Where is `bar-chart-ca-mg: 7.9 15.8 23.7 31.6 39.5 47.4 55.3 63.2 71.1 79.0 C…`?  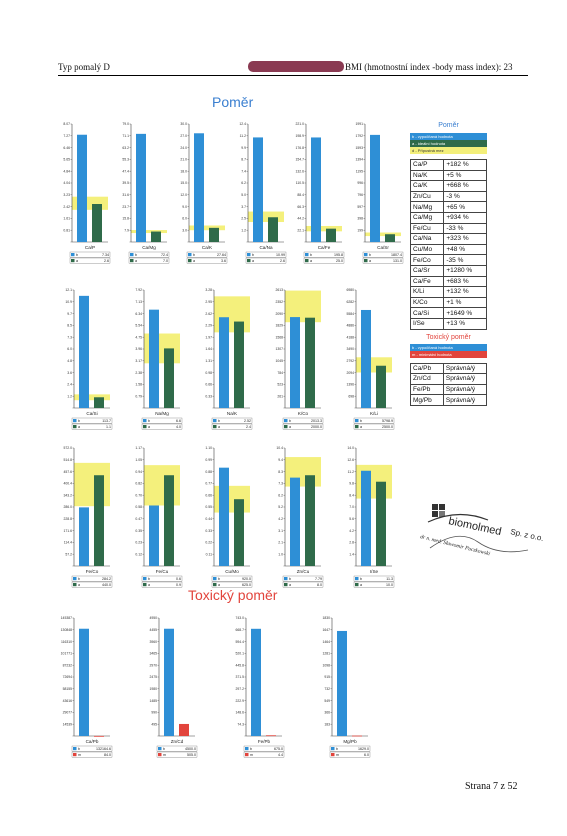
bar-chart-ca-mg: 7.9 15.8 23.7 31.6 39.5 47.4 55.3 63.2 71.1 79.0 C… is located at coordinates (145, 193).